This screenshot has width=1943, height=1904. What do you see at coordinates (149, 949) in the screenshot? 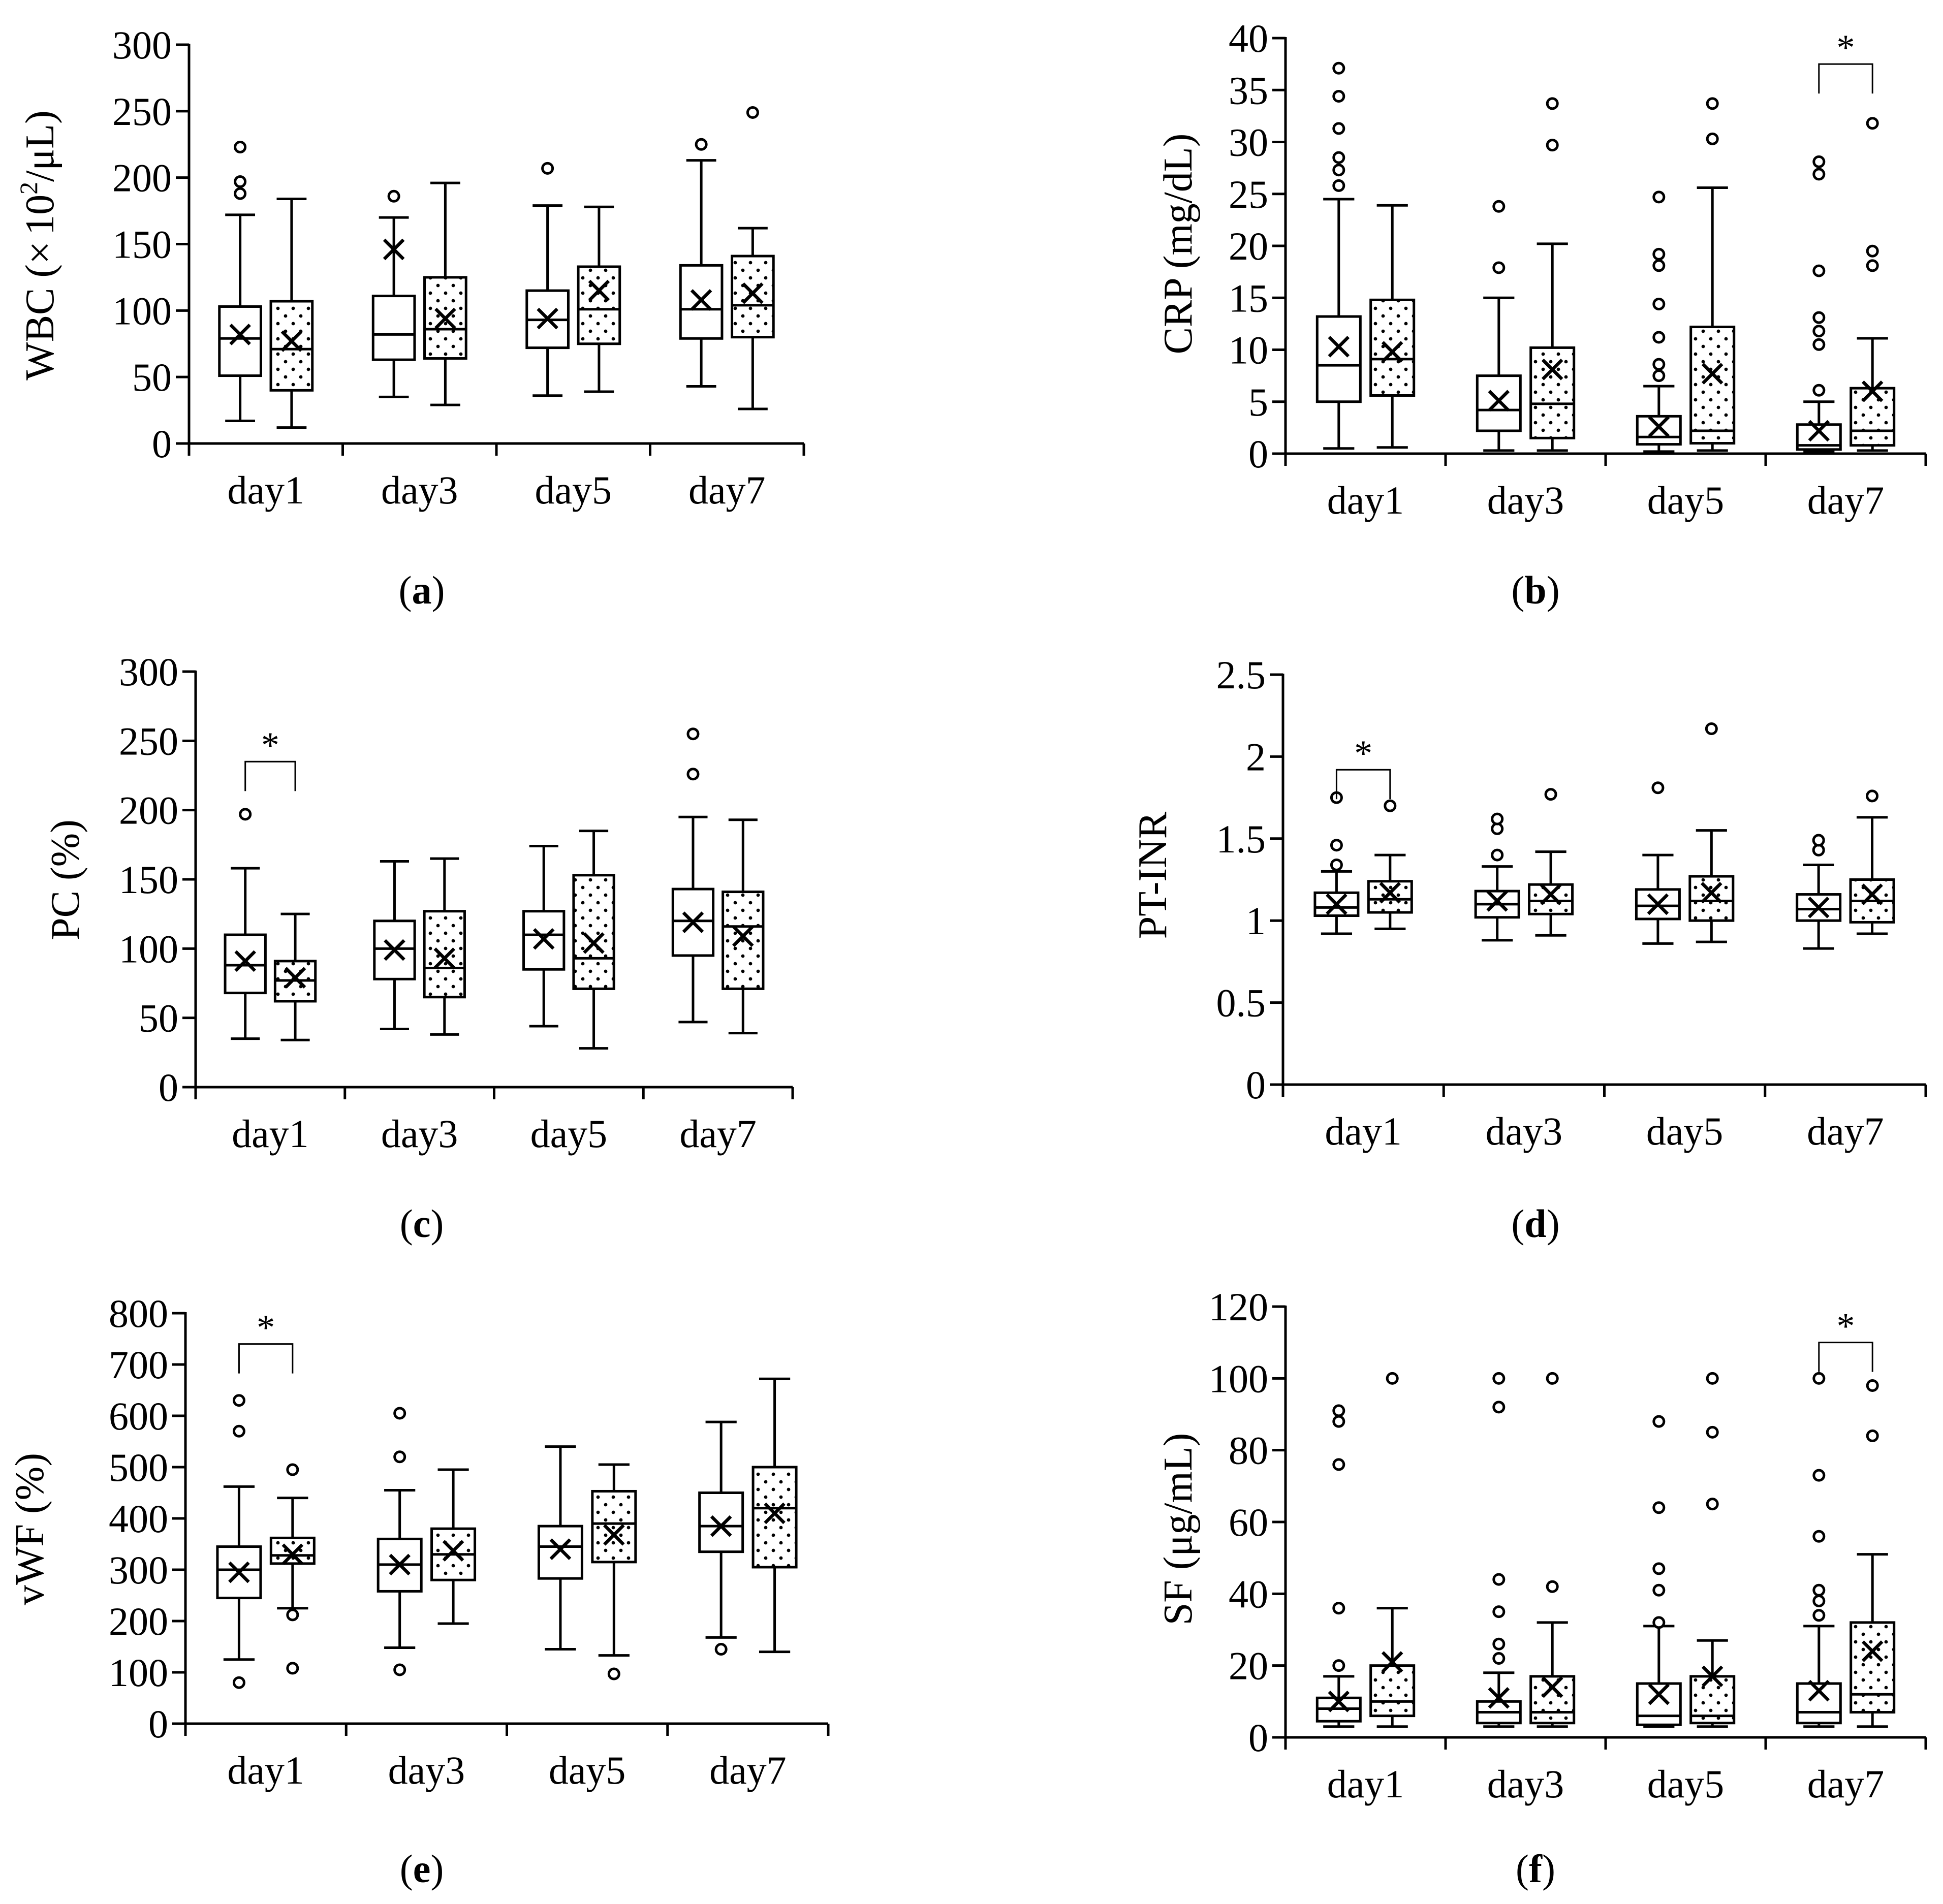
I see `y-tick-label: 100` at bounding box center [149, 949].